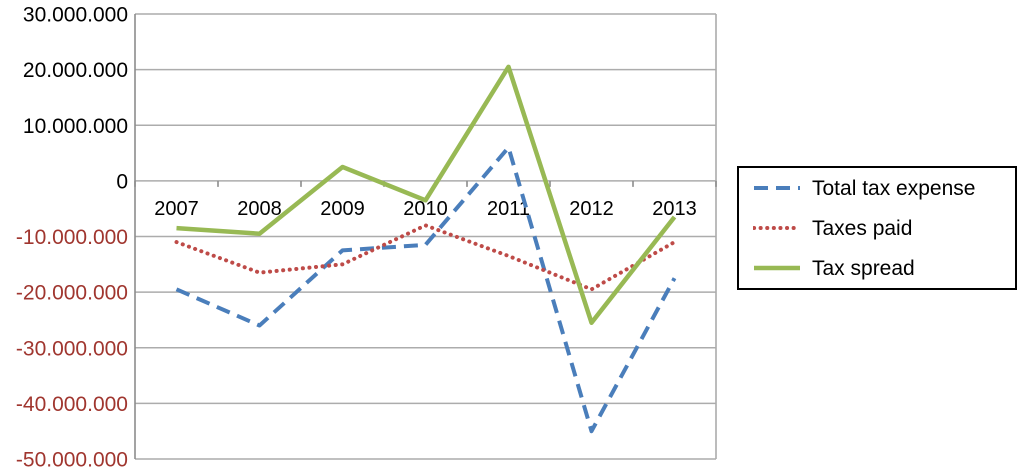 The width and height of the screenshot is (1024, 472). I want to click on y-tick-label: -10.000.000, so click(72, 237).